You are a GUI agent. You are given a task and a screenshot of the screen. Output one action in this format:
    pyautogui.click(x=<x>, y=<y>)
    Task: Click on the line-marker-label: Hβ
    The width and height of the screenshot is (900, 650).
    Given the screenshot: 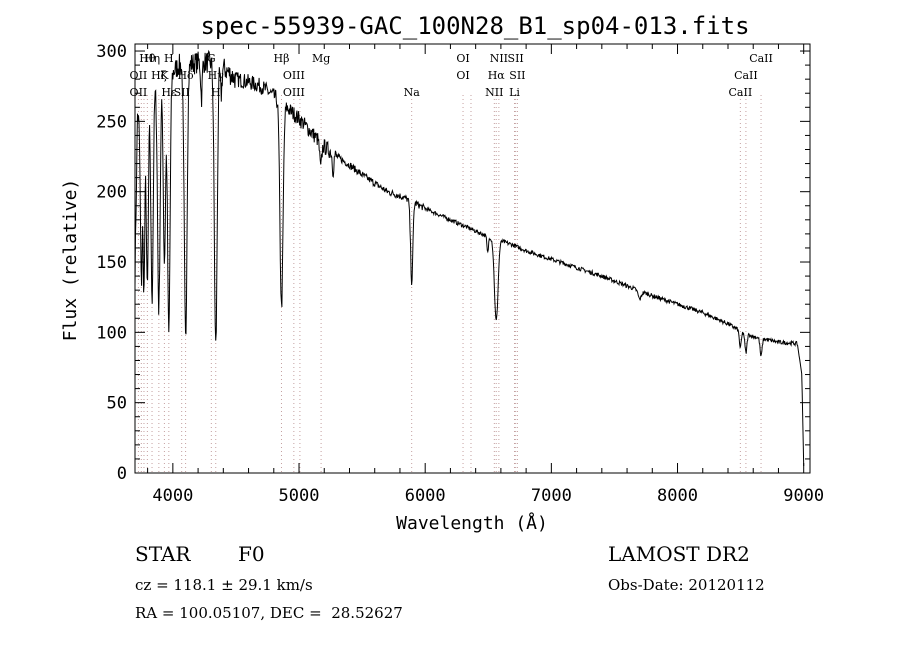 What is the action you would take?
    pyautogui.click(x=282, y=58)
    